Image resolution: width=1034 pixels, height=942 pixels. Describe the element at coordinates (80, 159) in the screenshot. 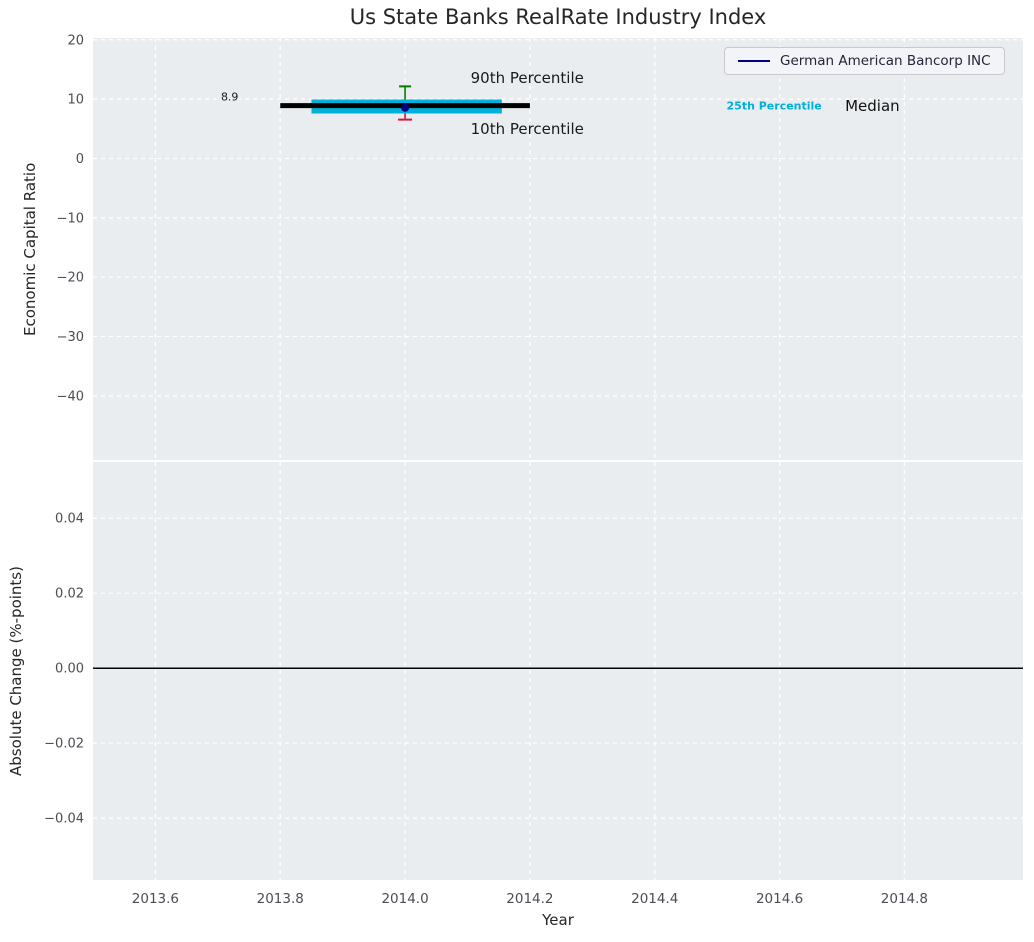

I see `y-tick-label: 0` at that location.